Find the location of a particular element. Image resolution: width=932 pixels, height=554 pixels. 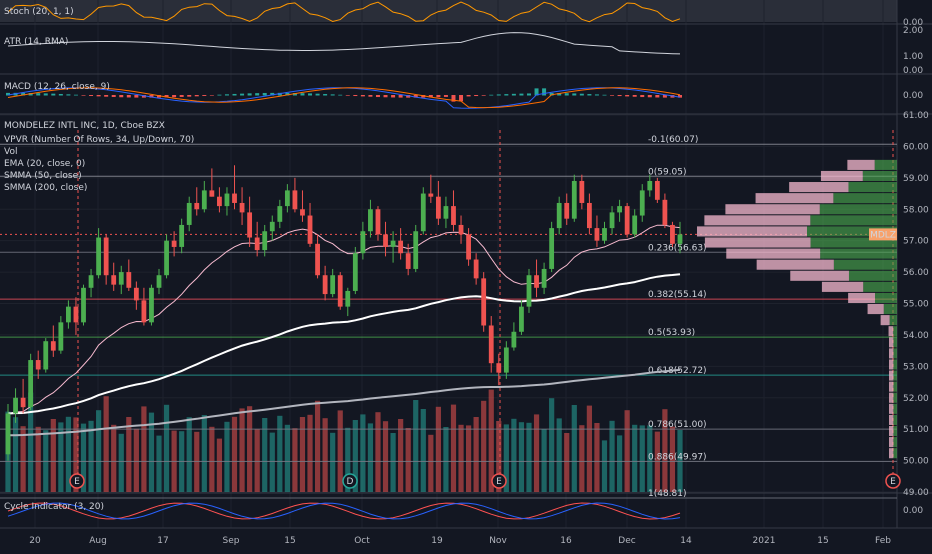

atr-axis-label: 2.00 is located at coordinates (913, 31).